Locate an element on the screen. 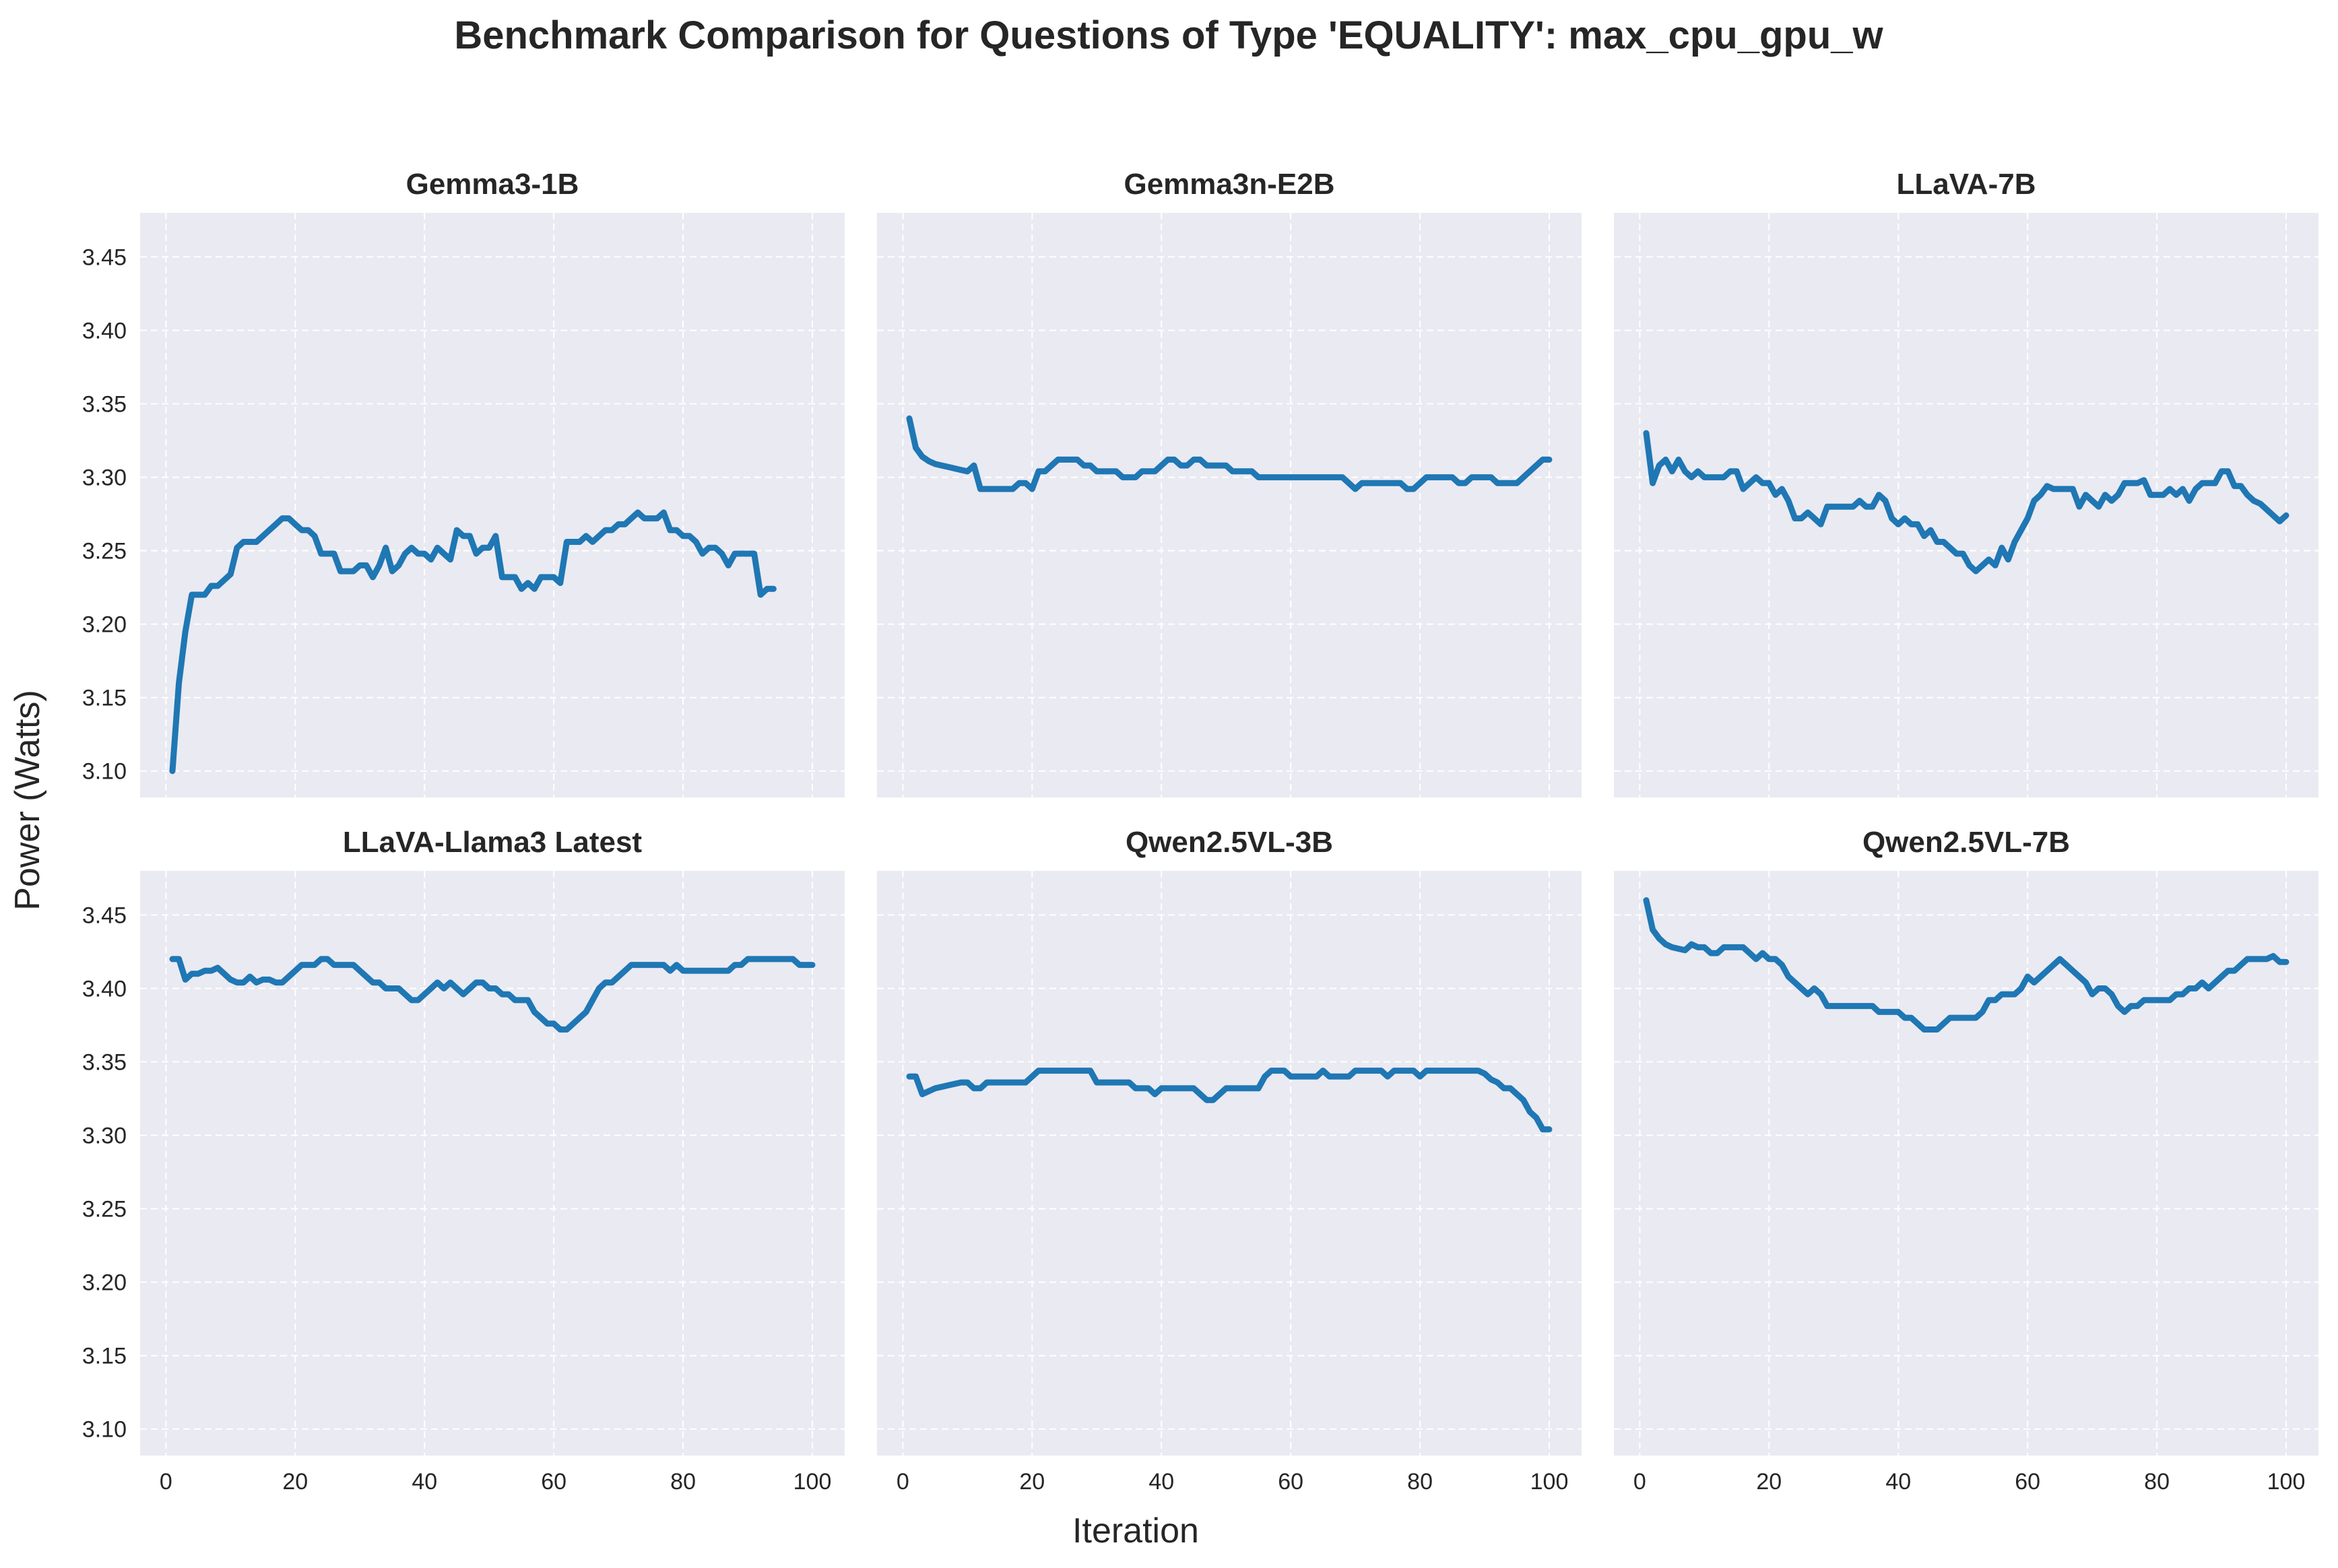 This screenshot has height=1568, width=2338. subplot-title: Qwen2.5VL-3B is located at coordinates (1229, 843).